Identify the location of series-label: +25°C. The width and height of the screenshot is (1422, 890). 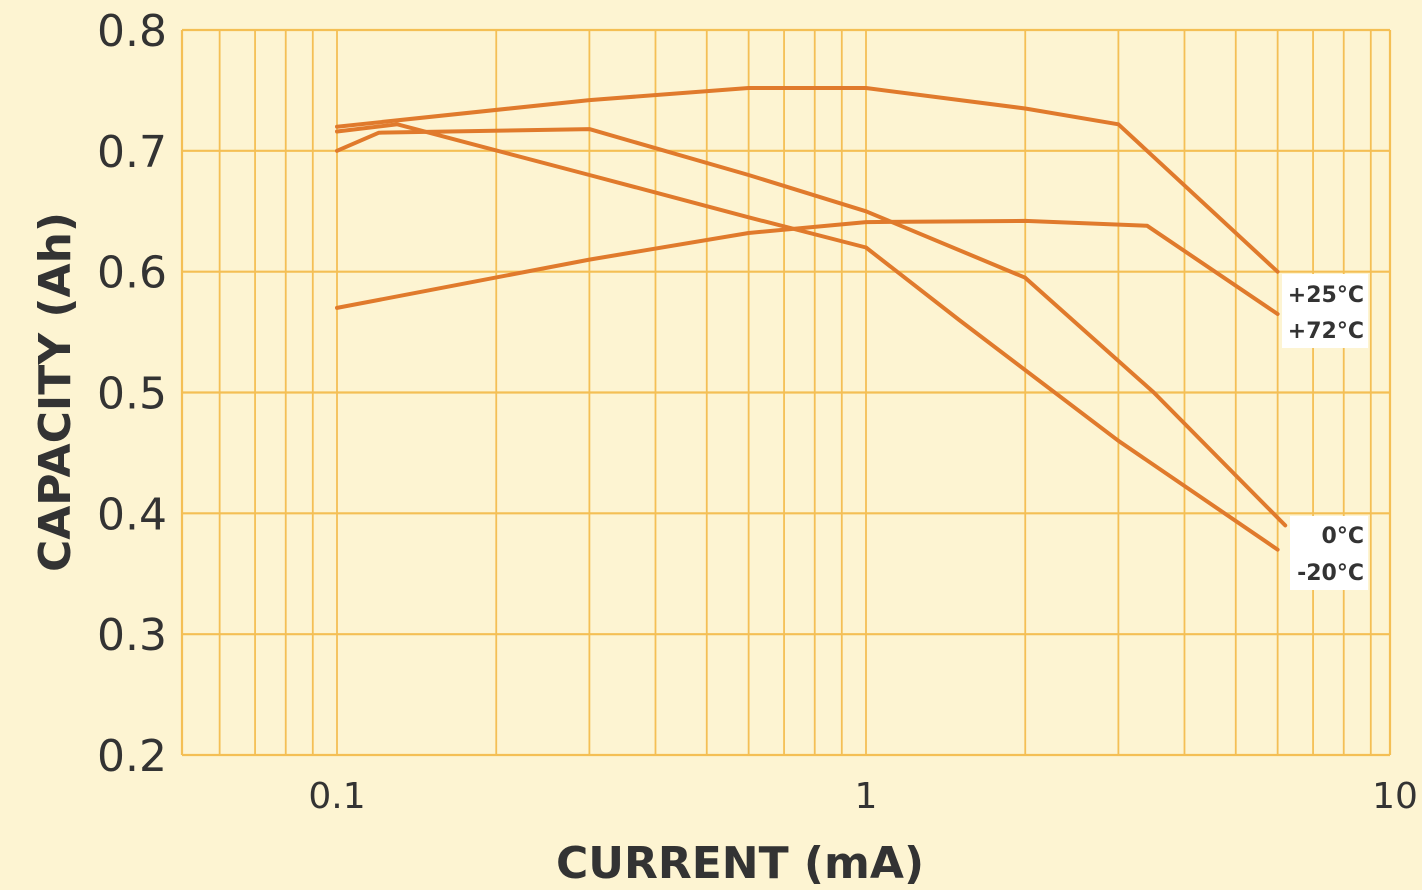
(1326, 295).